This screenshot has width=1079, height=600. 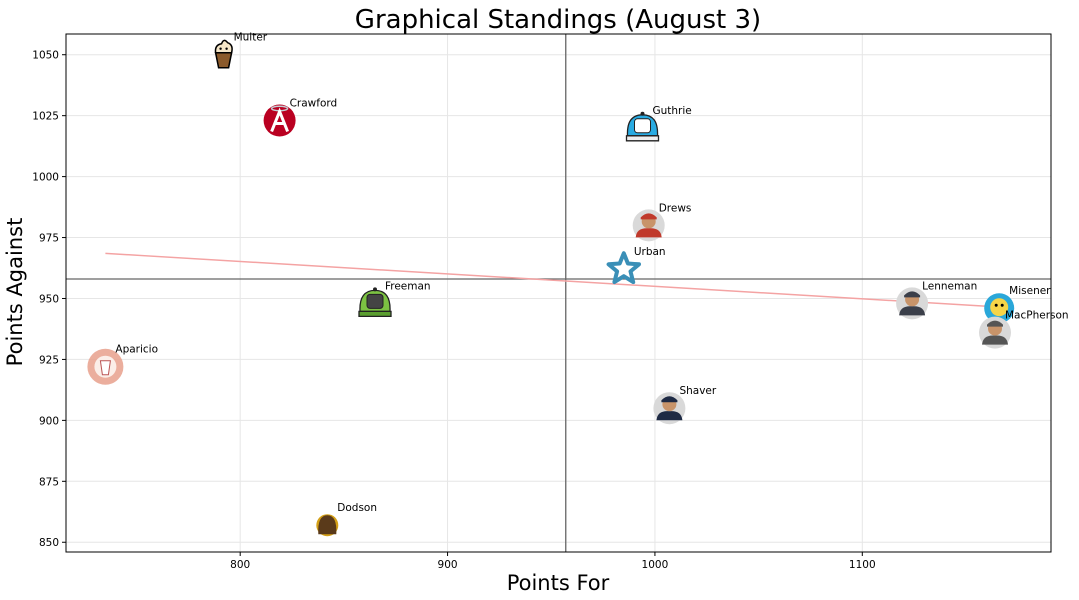 What do you see at coordinates (1030, 291) in the screenshot?
I see `point-label: Misener` at bounding box center [1030, 291].